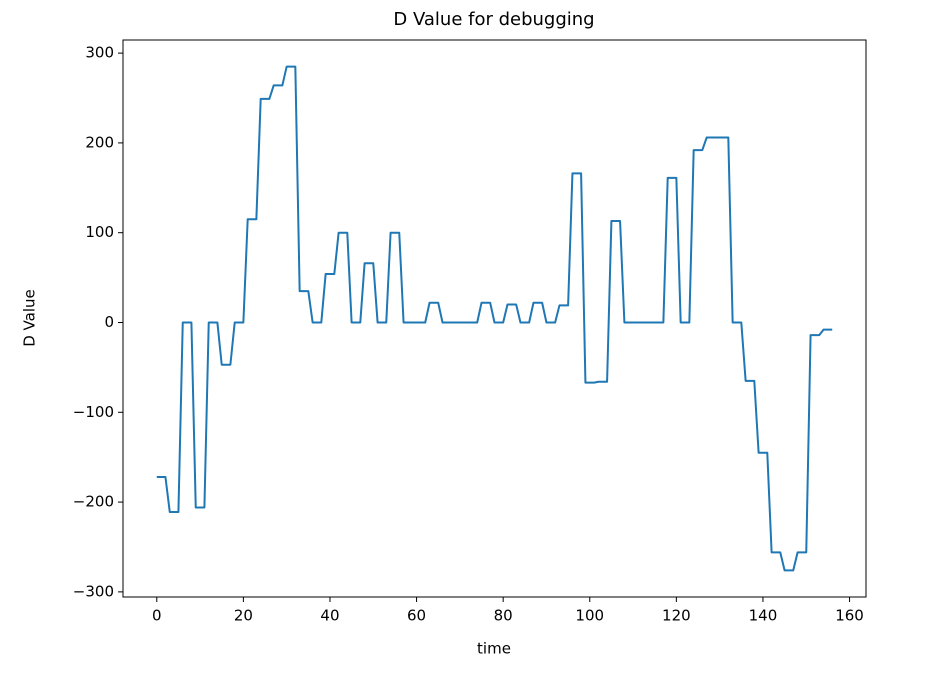 This screenshot has height=674, width=952. What do you see at coordinates (243, 616) in the screenshot?
I see `x-tick-label: 20` at bounding box center [243, 616].